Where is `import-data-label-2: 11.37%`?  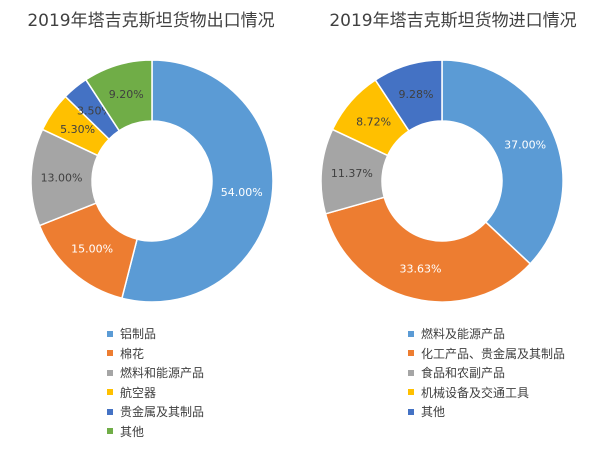
import-data-label-2: 11.37% is located at coordinates (352, 173).